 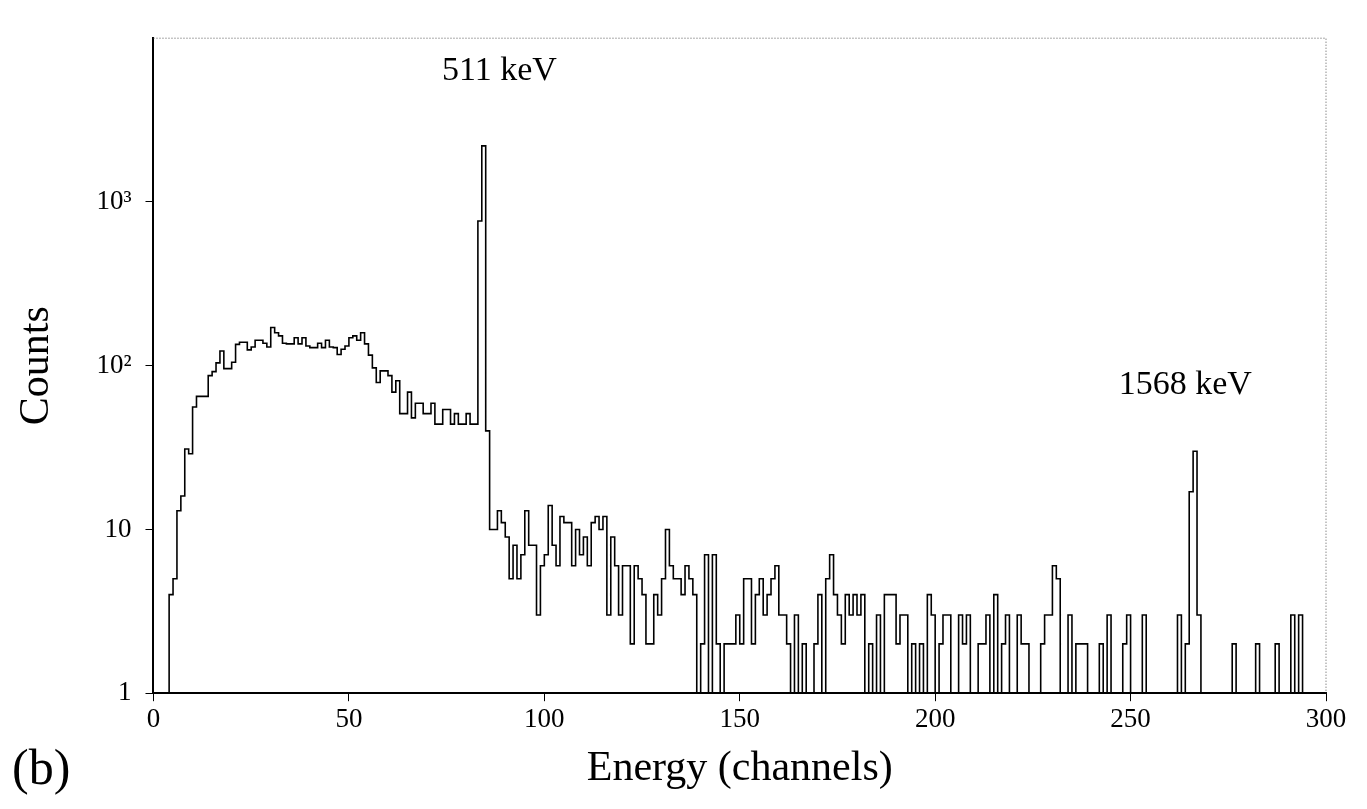 I want to click on x-tick-label: 100, so click(x=544, y=718).